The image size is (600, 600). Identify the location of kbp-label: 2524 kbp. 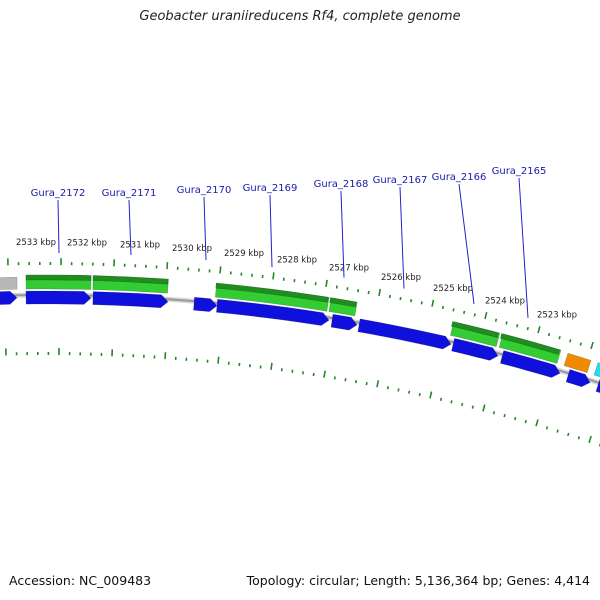
(505, 301).